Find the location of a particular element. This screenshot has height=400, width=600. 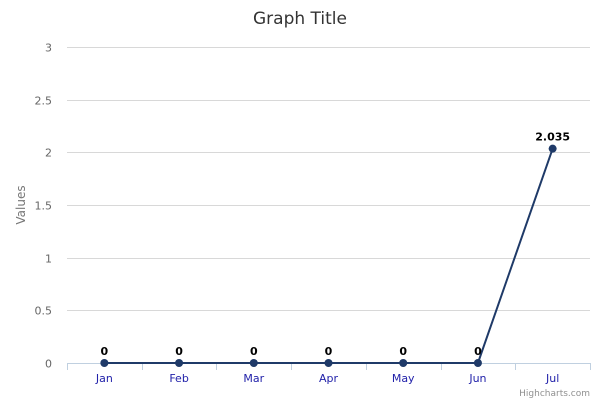

credits: Highcharts.com is located at coordinates (554, 394).